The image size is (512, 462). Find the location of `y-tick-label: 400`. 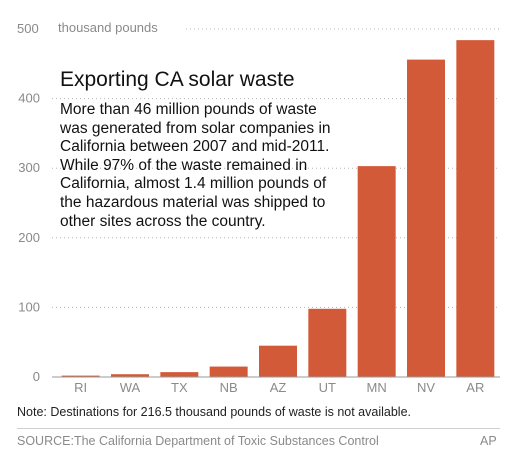

y-tick-label: 400 is located at coordinates (29, 98).